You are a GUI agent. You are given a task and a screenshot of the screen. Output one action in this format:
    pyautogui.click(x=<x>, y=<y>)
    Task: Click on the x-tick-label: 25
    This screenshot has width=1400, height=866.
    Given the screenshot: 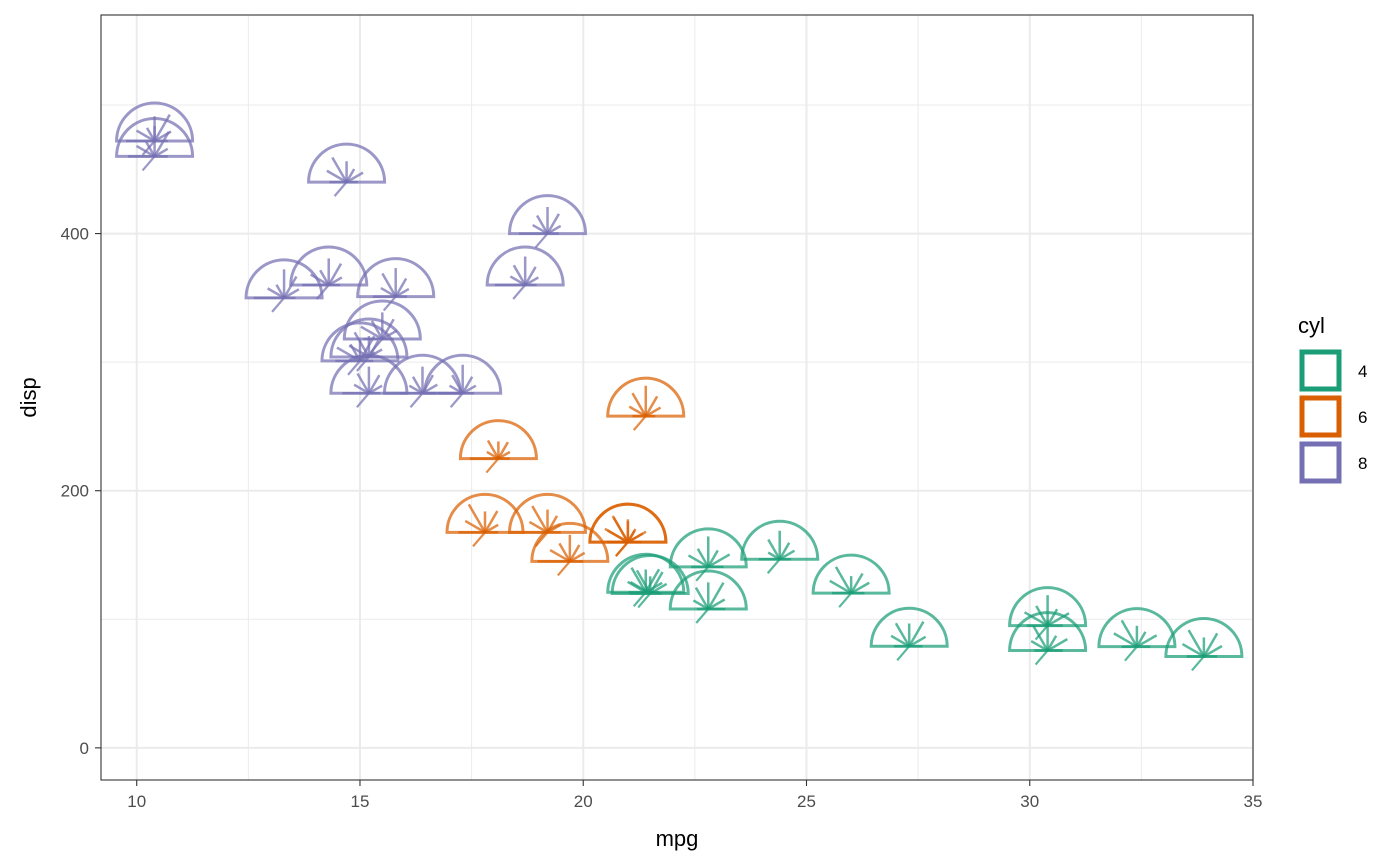 What is the action you would take?
    pyautogui.click(x=806, y=801)
    